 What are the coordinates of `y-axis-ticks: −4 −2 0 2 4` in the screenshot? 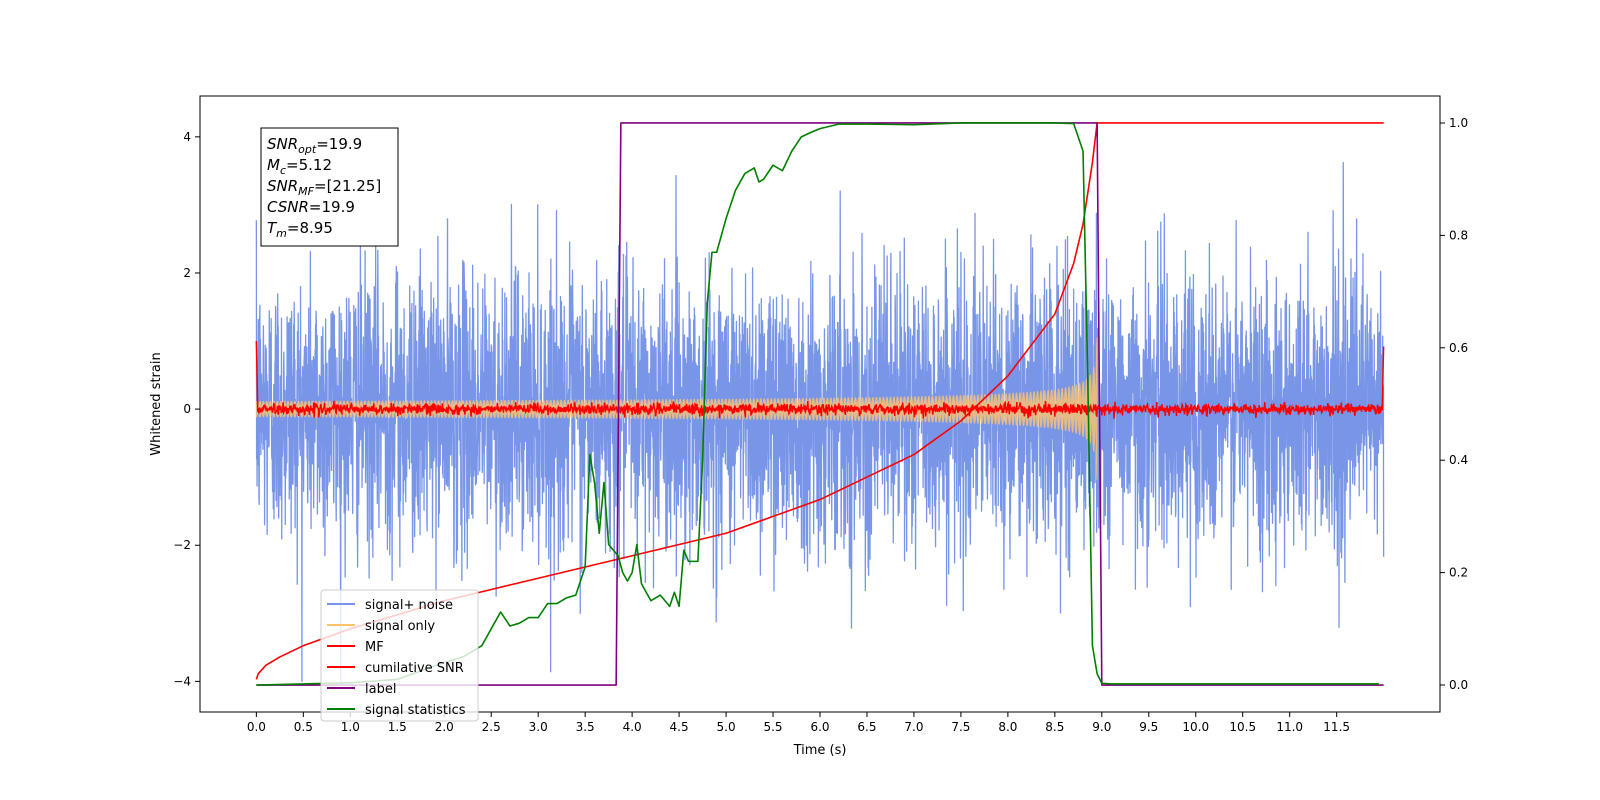 It's located at (186, 409).